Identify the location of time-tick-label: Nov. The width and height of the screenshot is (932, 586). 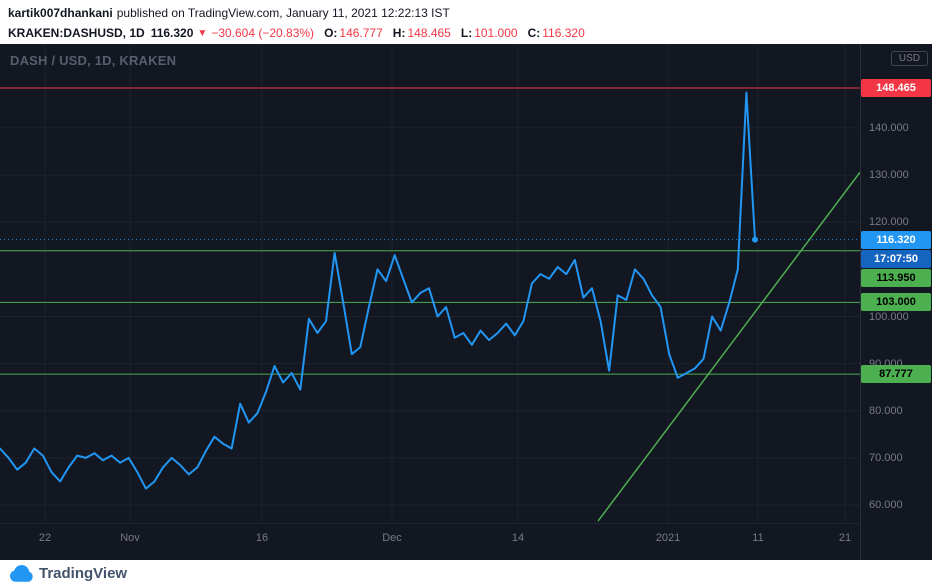
(130, 538).